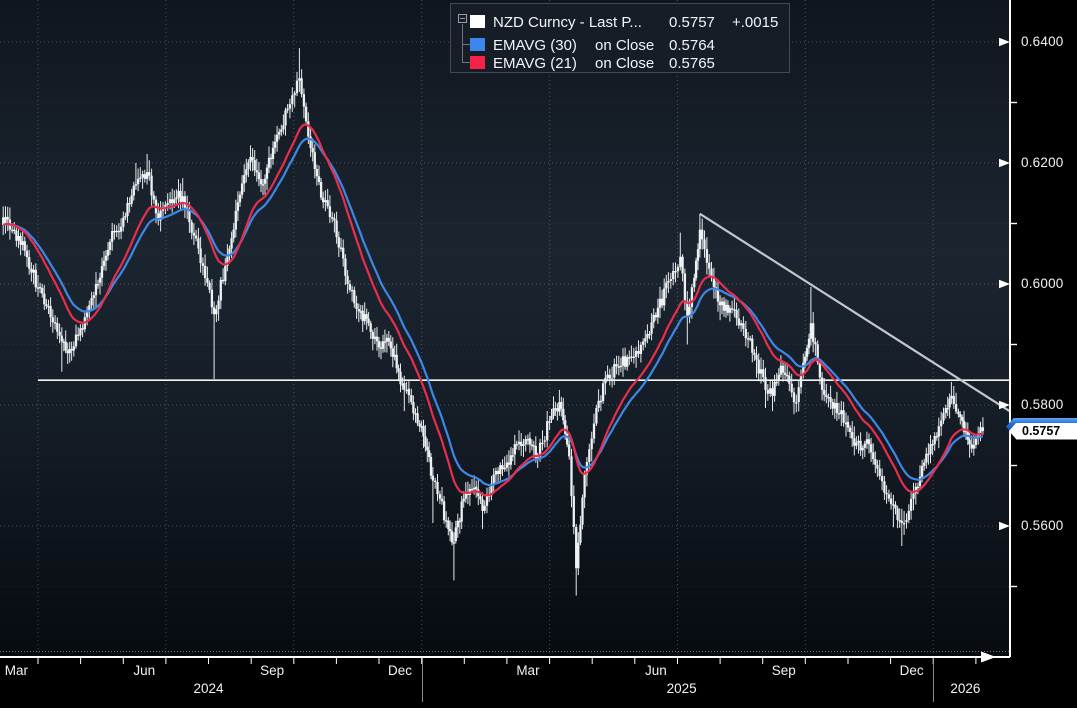 The image size is (1077, 708). Describe the element at coordinates (535, 45) in the screenshot. I see `legend-series-name: EMAVG (30)` at that location.